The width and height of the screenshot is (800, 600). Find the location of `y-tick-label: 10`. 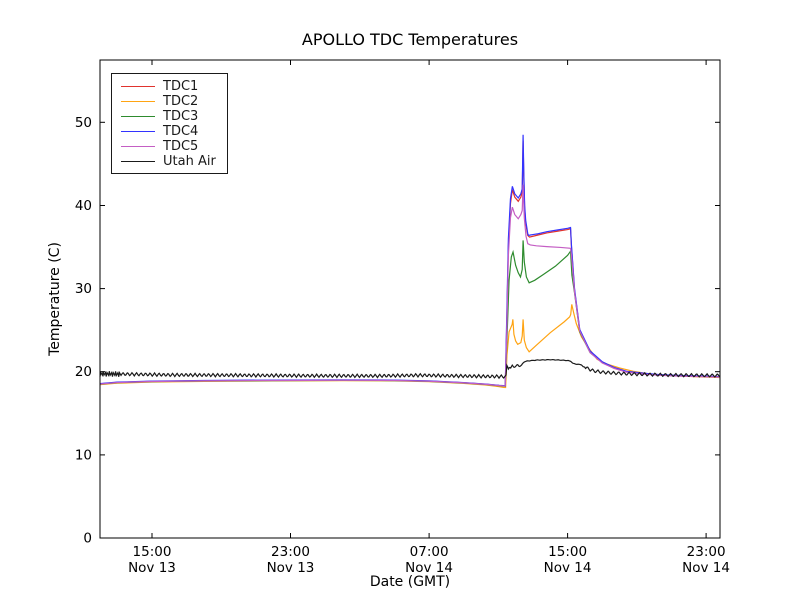

y-tick-label: 10 is located at coordinates (83, 455).